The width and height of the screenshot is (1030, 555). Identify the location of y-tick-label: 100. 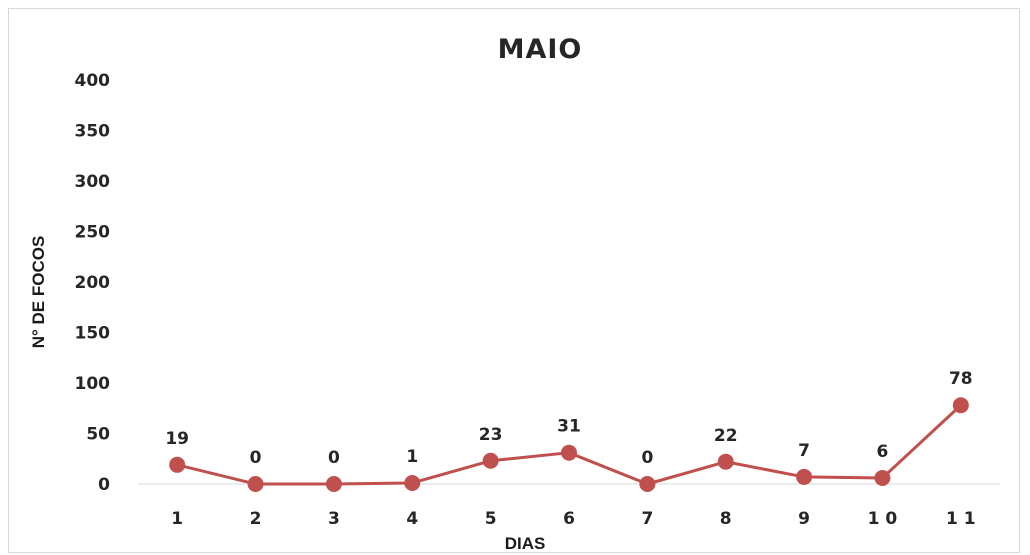
(93, 384).